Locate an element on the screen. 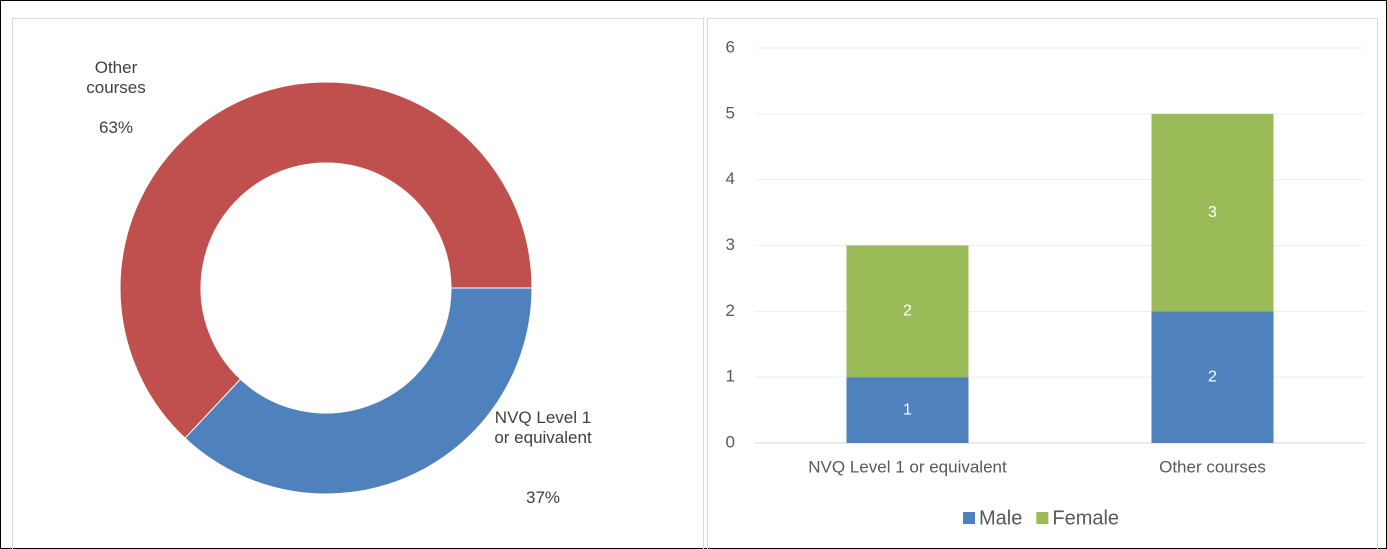 The image size is (1387, 549). data-label: 3 is located at coordinates (1212, 212).